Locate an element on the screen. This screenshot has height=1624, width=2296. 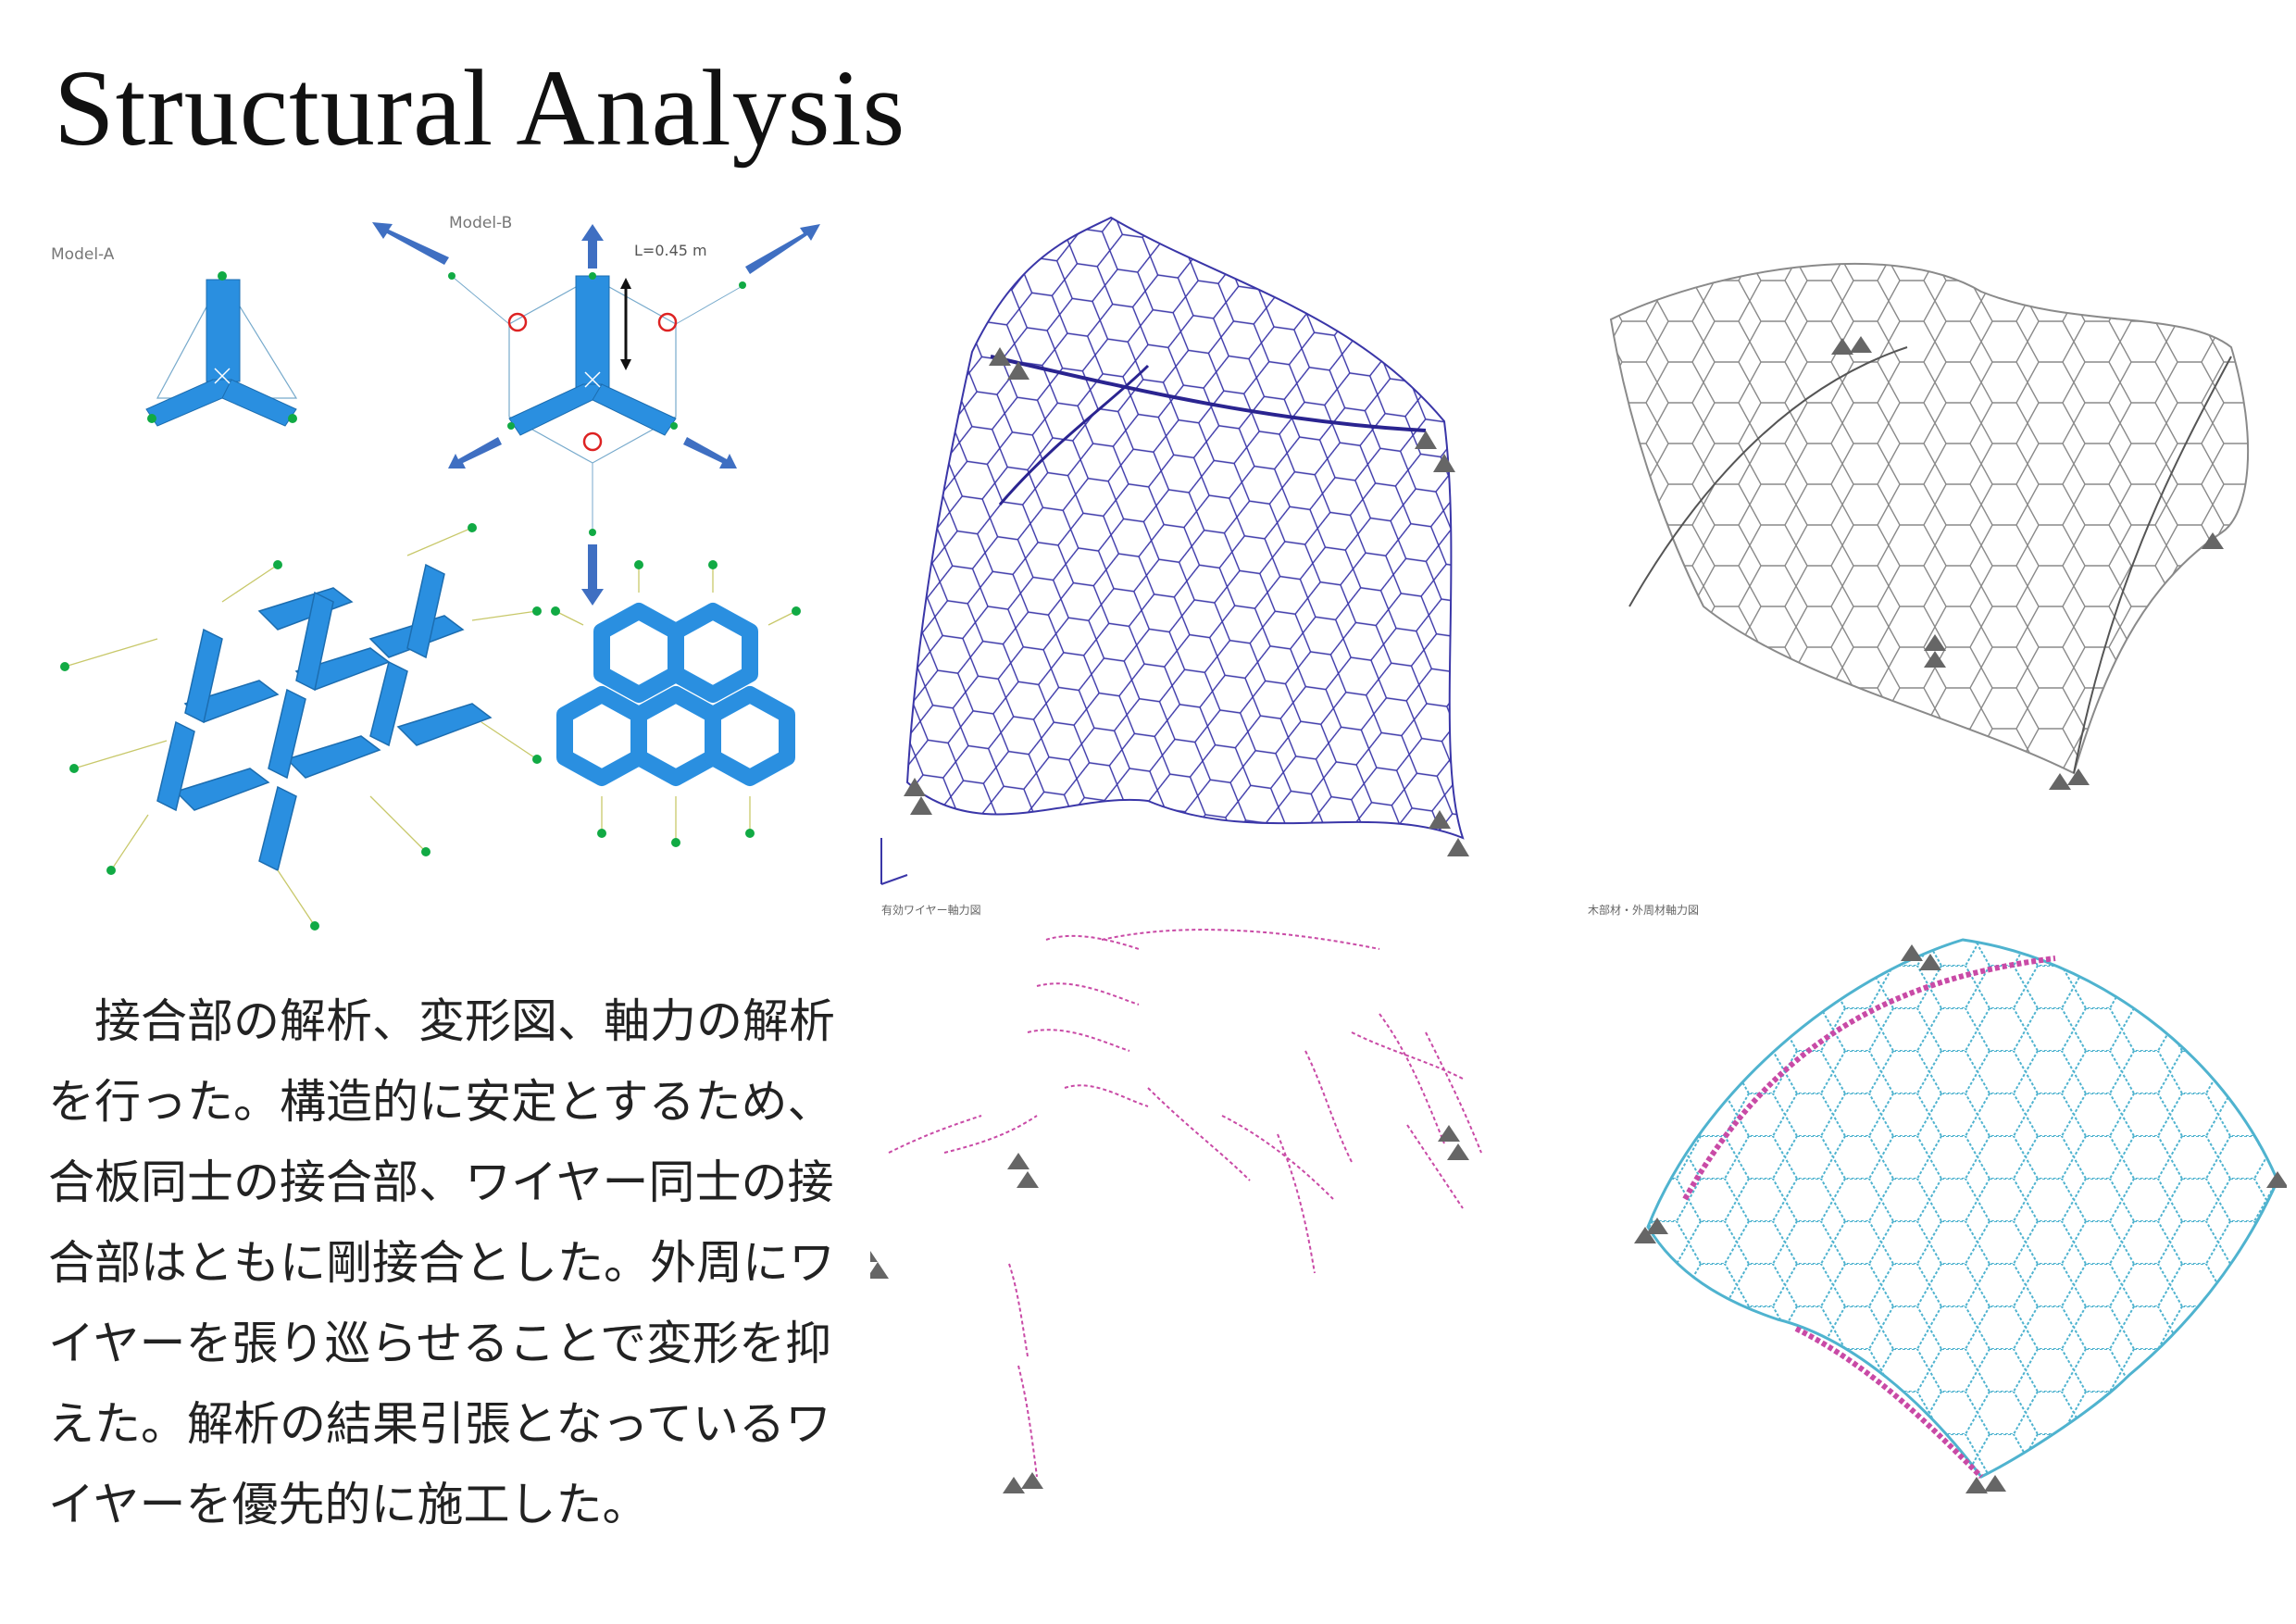
deformed-mesh-view: 有効ワイヤー軸力図 is located at coordinates (1174, 566).